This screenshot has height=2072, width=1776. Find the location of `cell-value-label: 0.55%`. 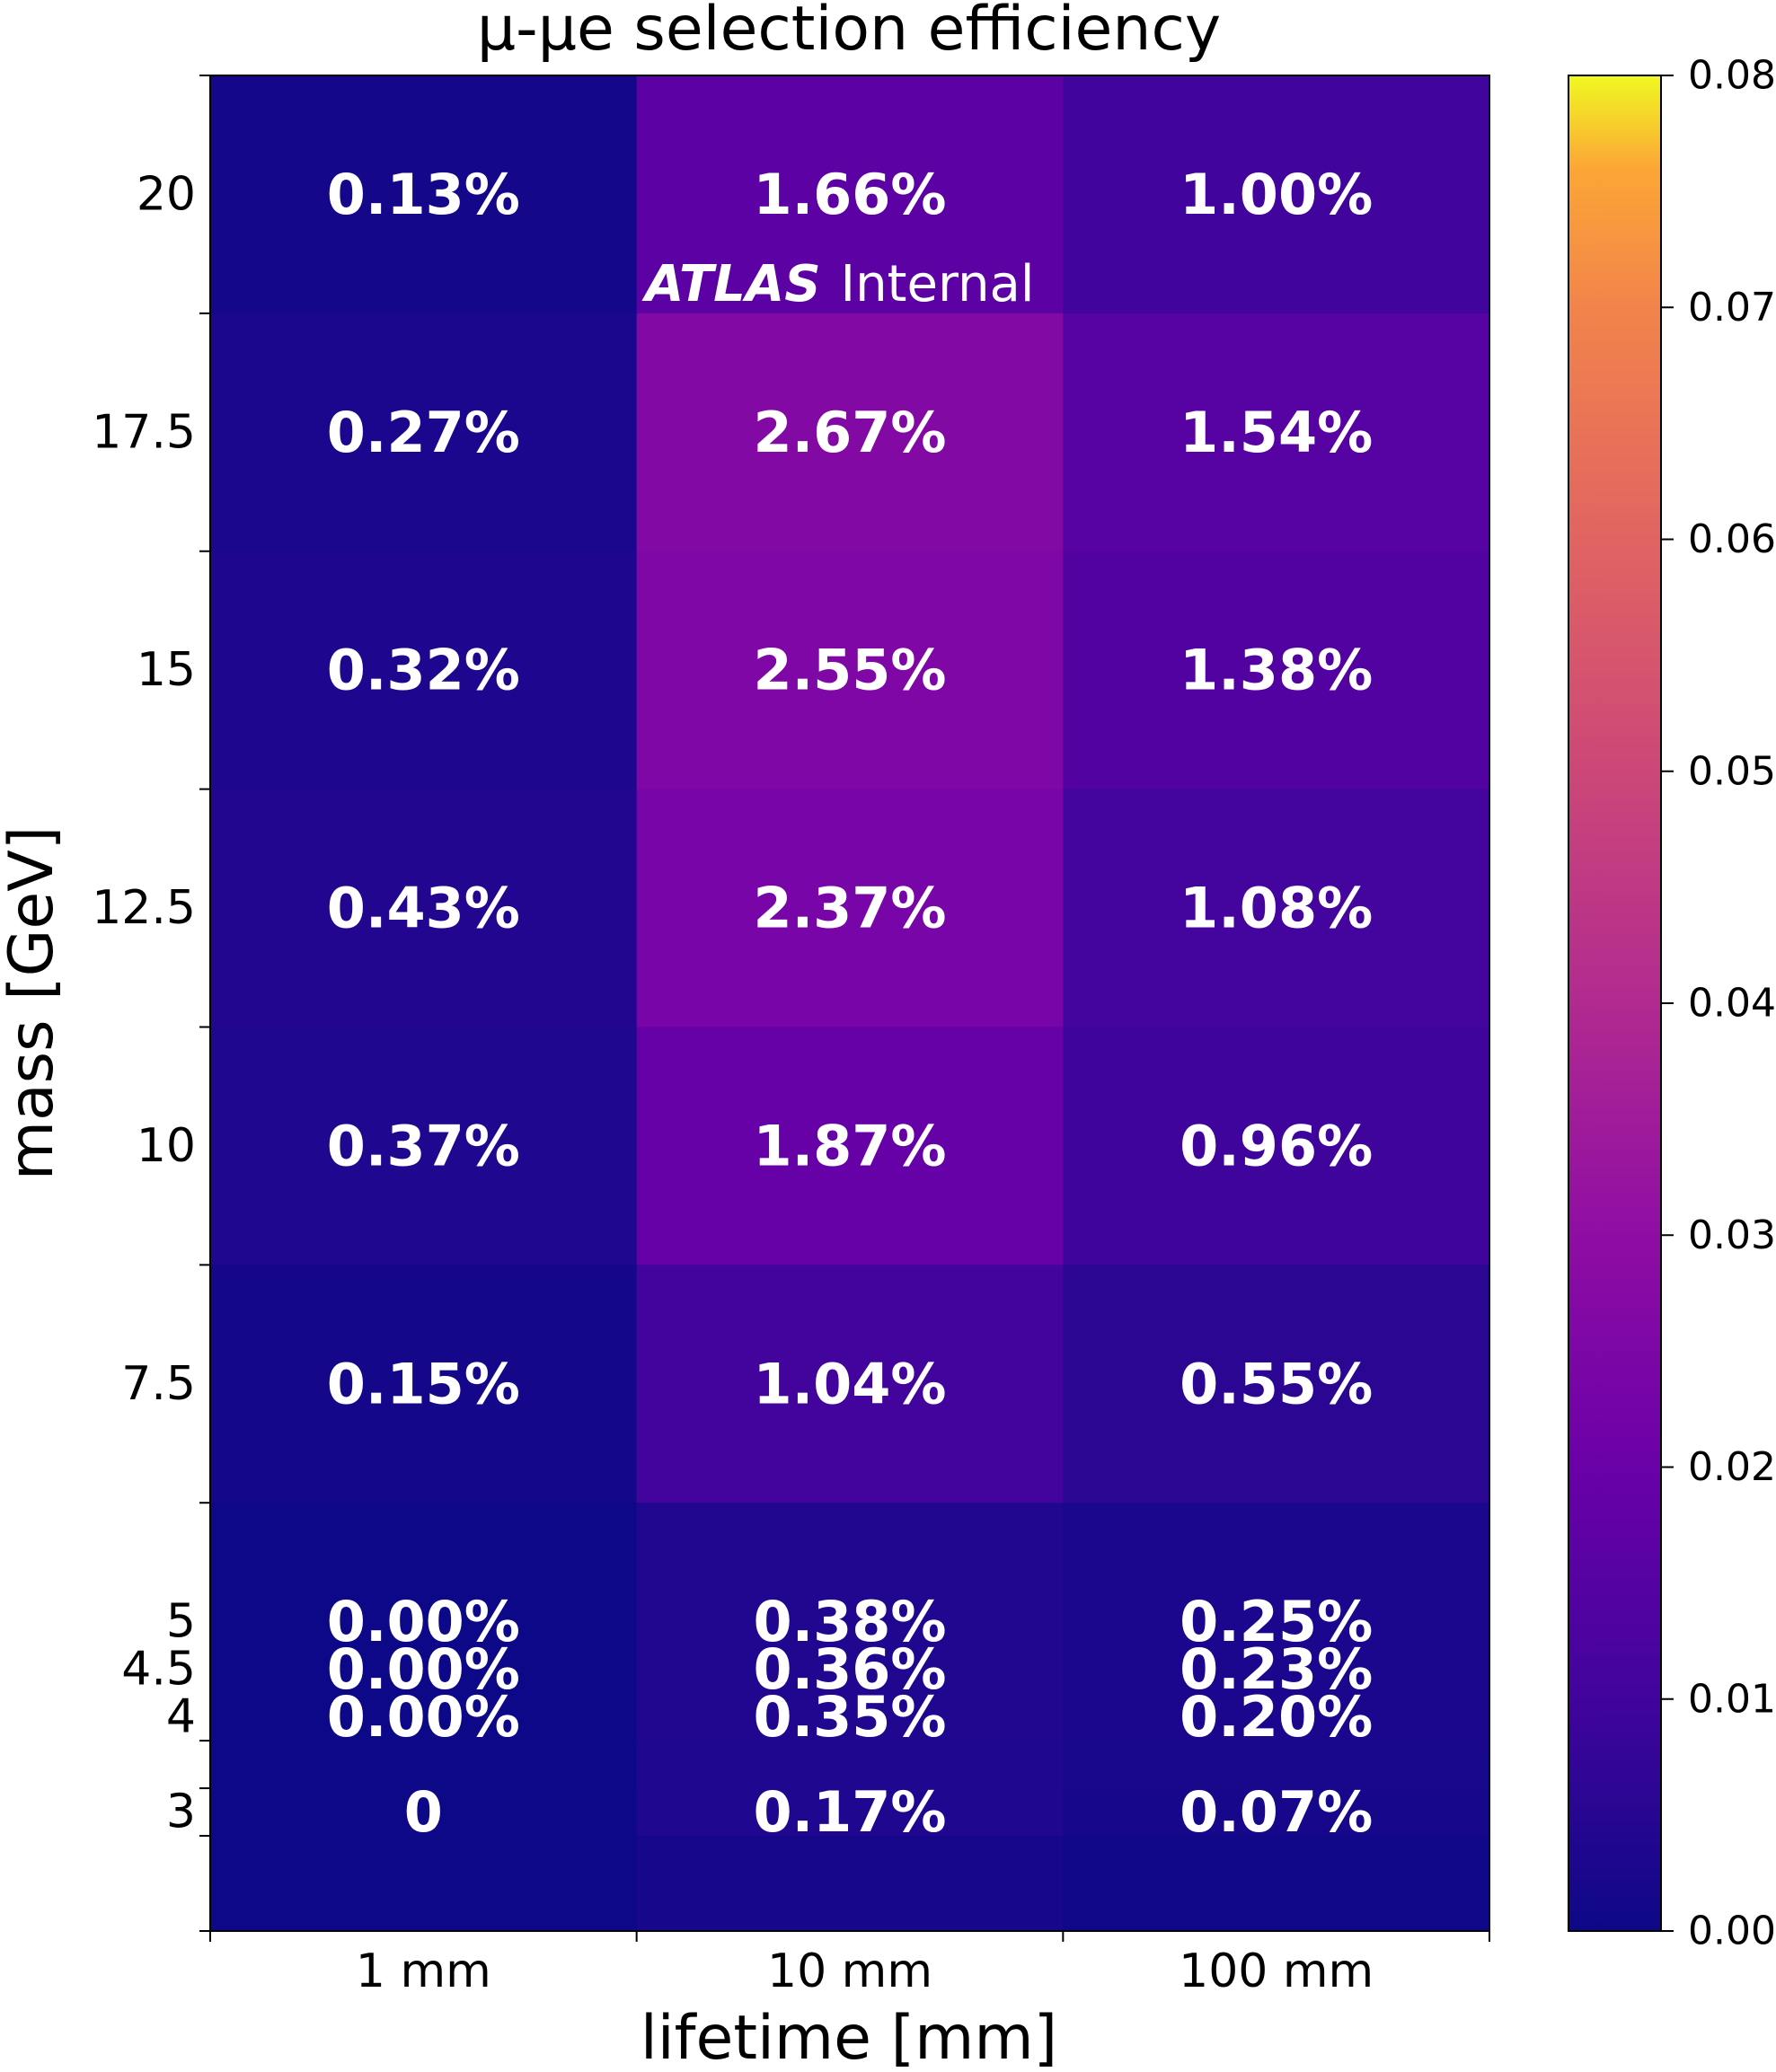

cell-value-label: 0.55% is located at coordinates (1276, 1384).